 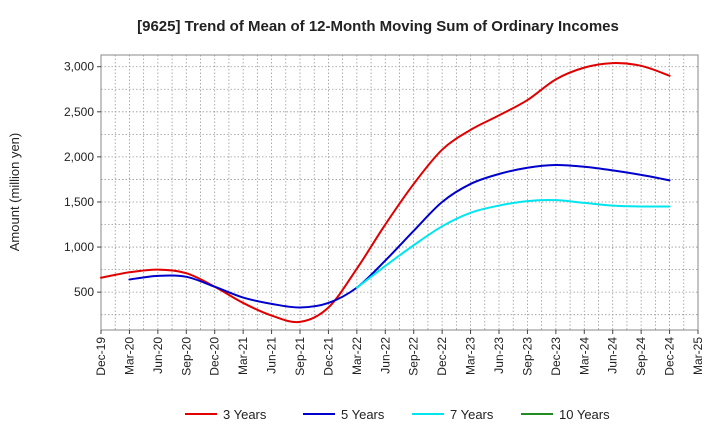 I want to click on y-tick-label: 500, so click(x=84, y=292).